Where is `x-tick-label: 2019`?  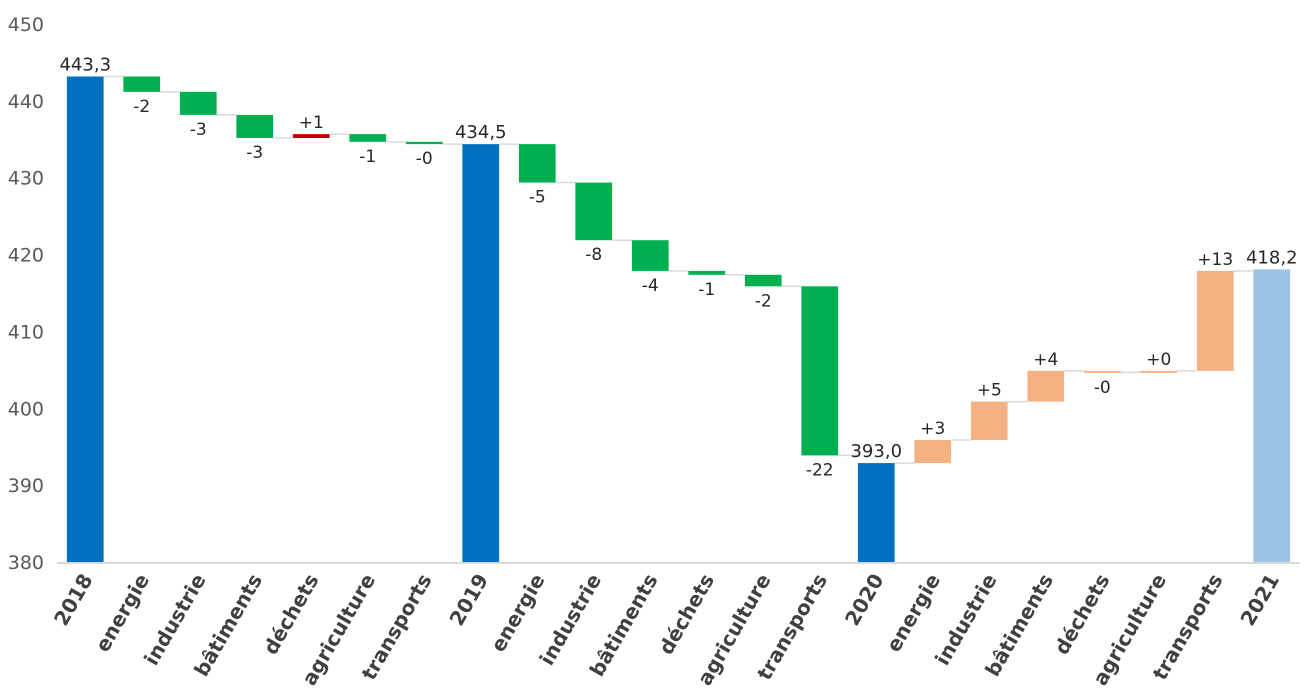 x-tick-label: 2019 is located at coordinates (468, 600).